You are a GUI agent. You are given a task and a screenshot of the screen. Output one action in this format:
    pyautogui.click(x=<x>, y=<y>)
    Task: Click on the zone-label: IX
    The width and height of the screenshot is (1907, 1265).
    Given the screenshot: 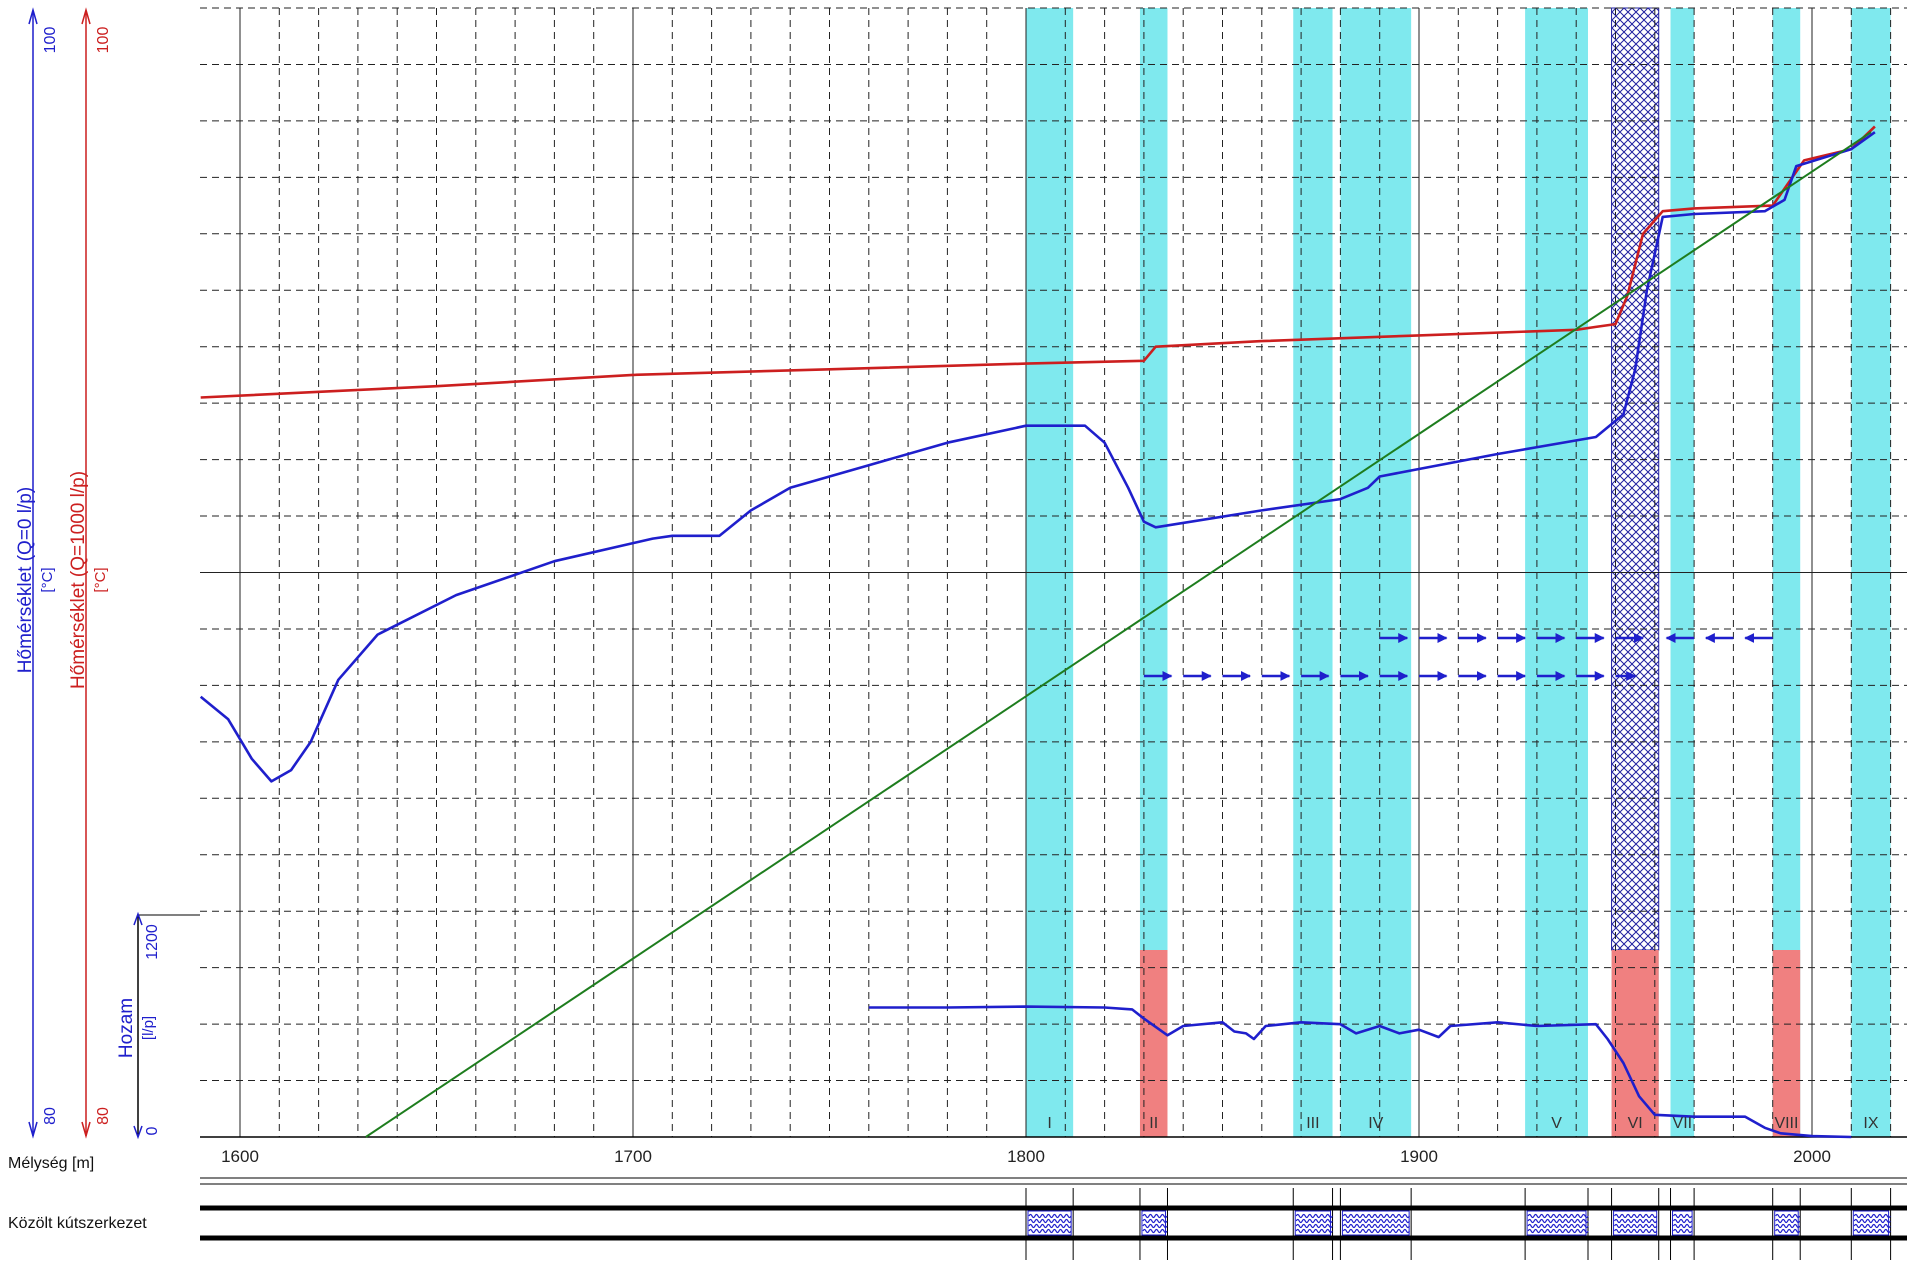 What is the action you would take?
    pyautogui.click(x=1870, y=1123)
    